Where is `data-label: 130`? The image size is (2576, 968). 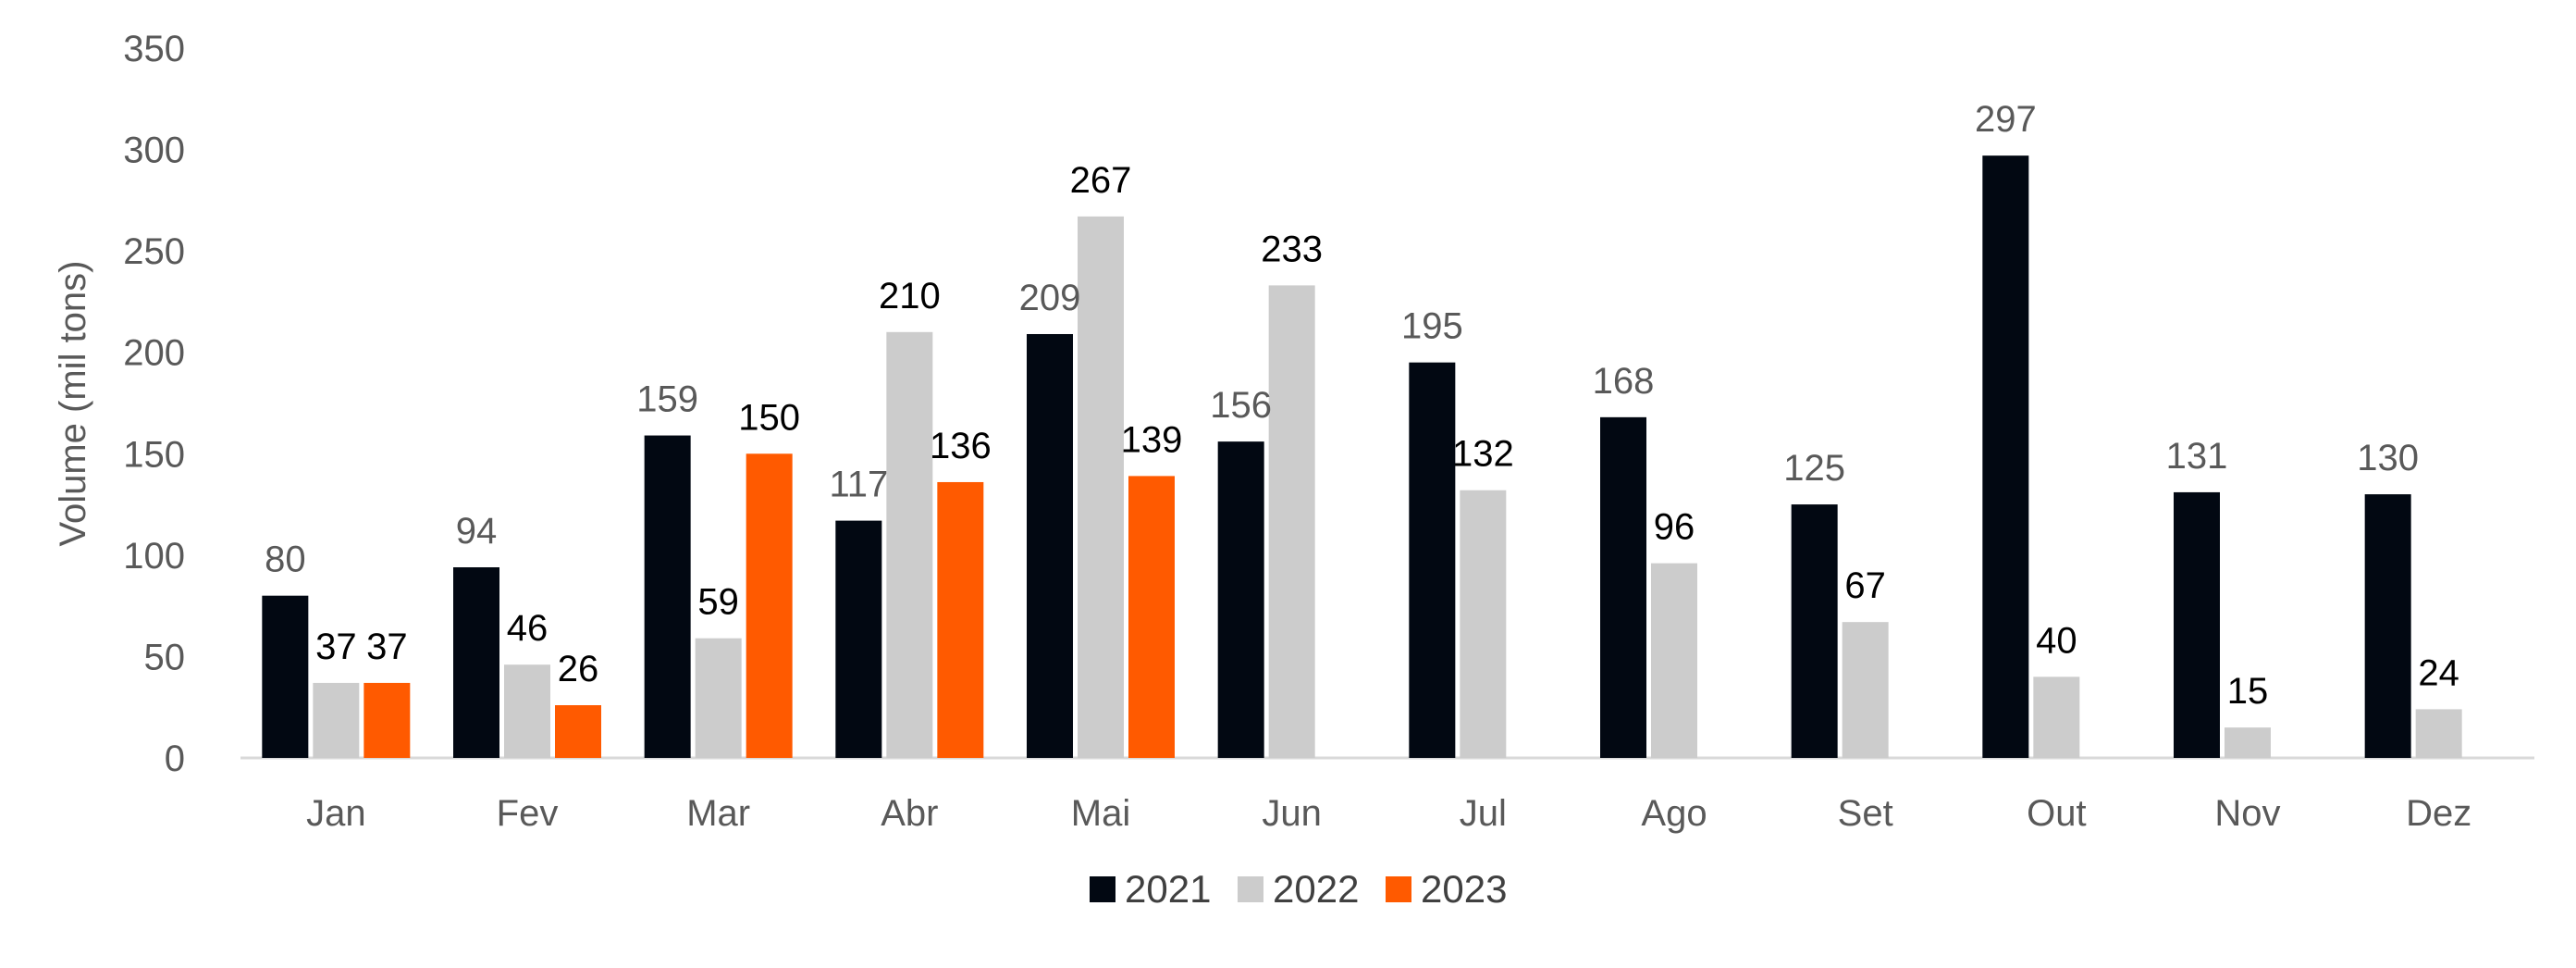
data-label: 130 is located at coordinates (2388, 458).